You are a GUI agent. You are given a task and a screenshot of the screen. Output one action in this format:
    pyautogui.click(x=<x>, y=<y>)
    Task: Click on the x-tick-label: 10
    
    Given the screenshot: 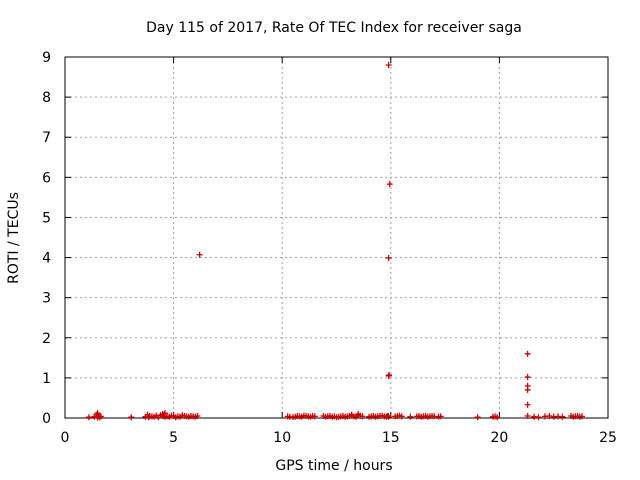 What is the action you would take?
    pyautogui.click(x=282, y=438)
    